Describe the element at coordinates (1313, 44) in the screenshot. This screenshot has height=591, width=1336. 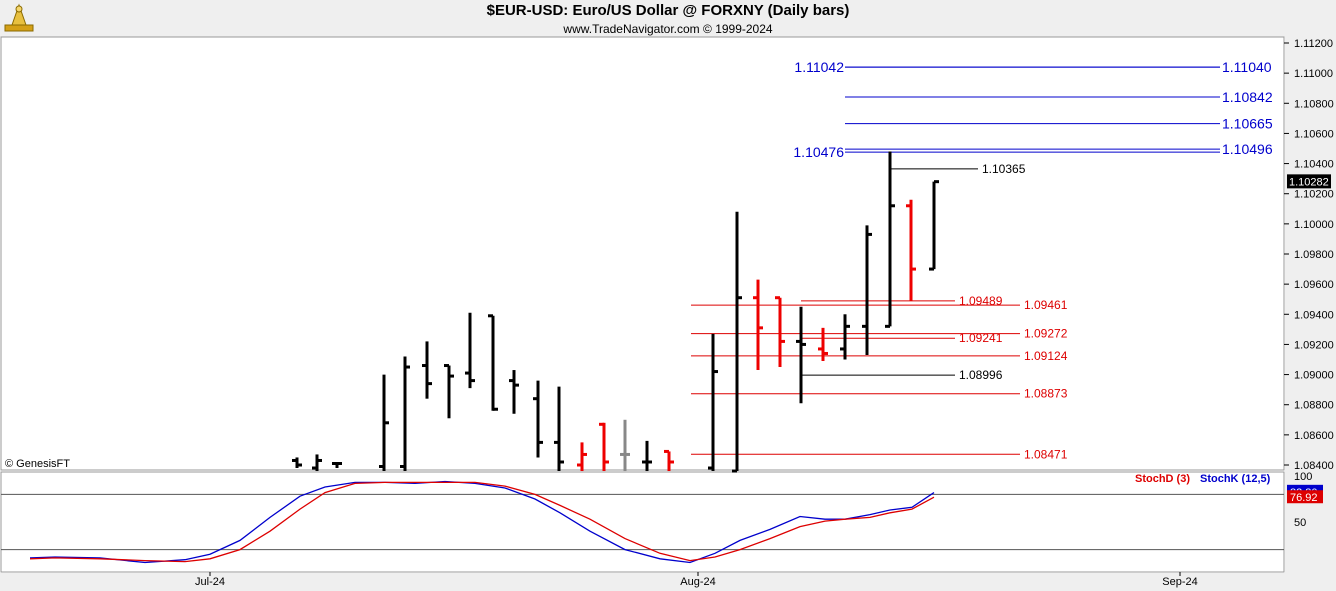
I see `price-tick-label: 1.11200` at that location.